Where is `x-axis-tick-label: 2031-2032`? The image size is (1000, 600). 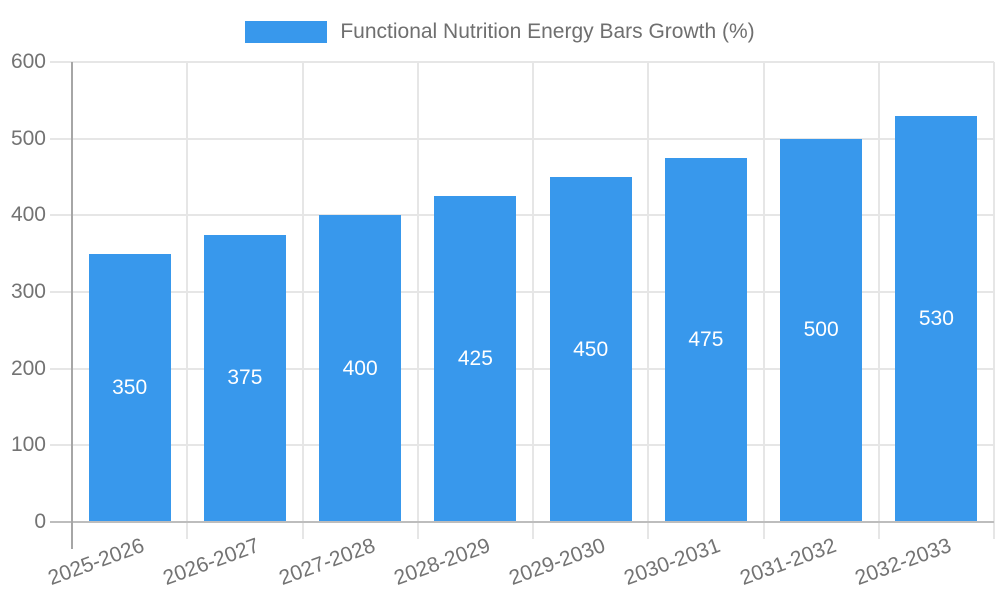 x-axis-tick-label: 2031-2032 is located at coordinates (787, 562).